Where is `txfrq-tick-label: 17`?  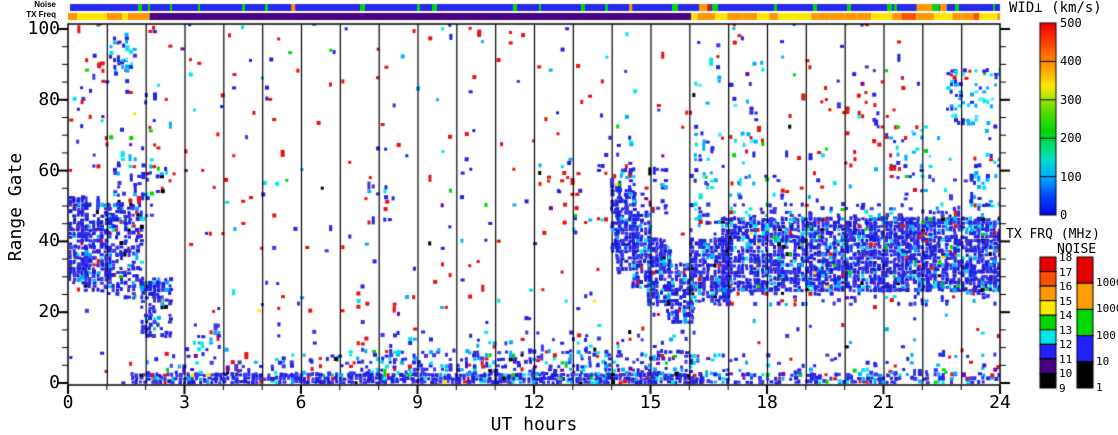 txfrq-tick-label: 17 is located at coordinates (1066, 272).